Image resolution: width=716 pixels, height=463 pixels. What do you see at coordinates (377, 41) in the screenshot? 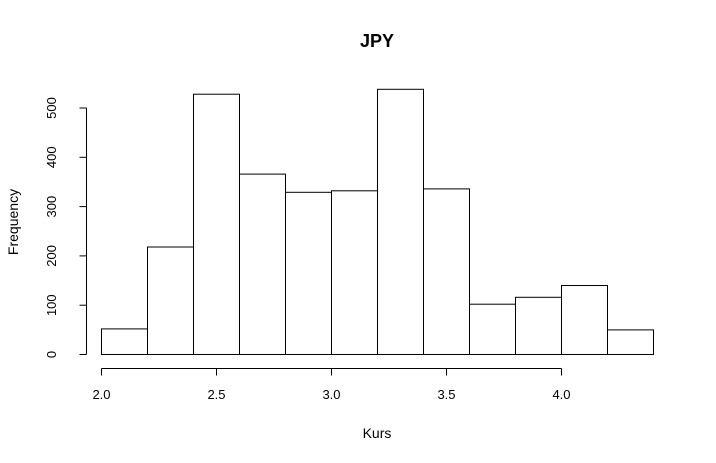
I see `chart-title: JPY` at bounding box center [377, 41].